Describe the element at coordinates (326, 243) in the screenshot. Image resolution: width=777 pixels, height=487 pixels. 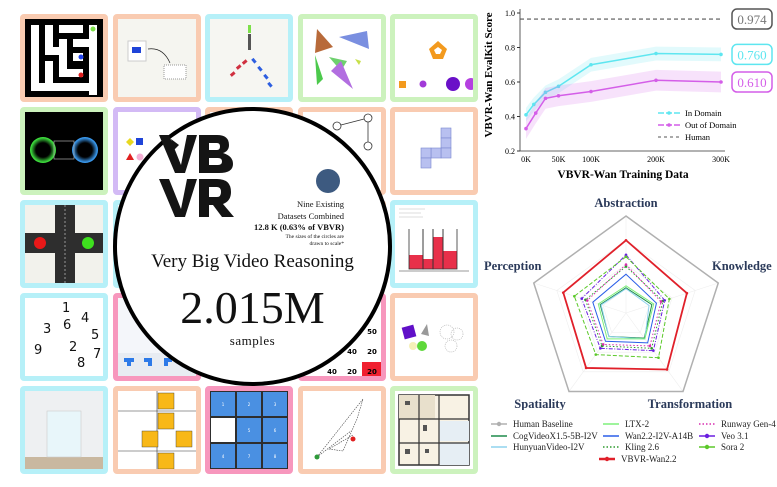
I see `scale-note-2: drawn to scale*` at that location.